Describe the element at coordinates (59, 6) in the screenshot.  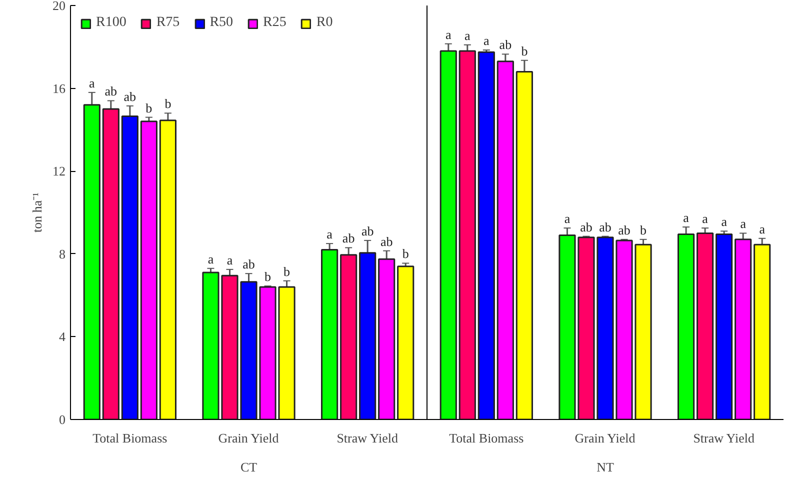
I see `y-tick-label: 20` at that location.